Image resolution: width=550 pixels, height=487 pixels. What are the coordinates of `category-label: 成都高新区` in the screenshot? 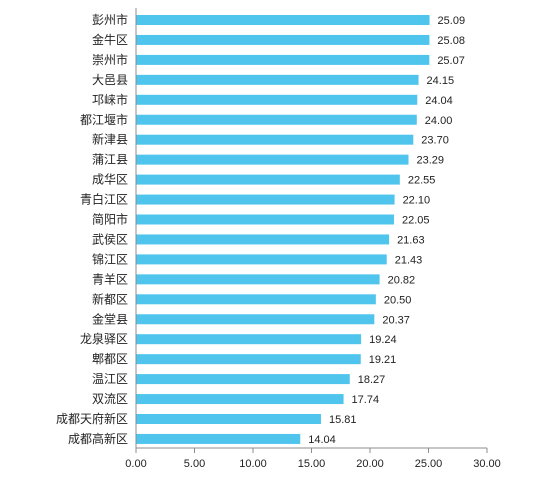 It's located at (98, 438).